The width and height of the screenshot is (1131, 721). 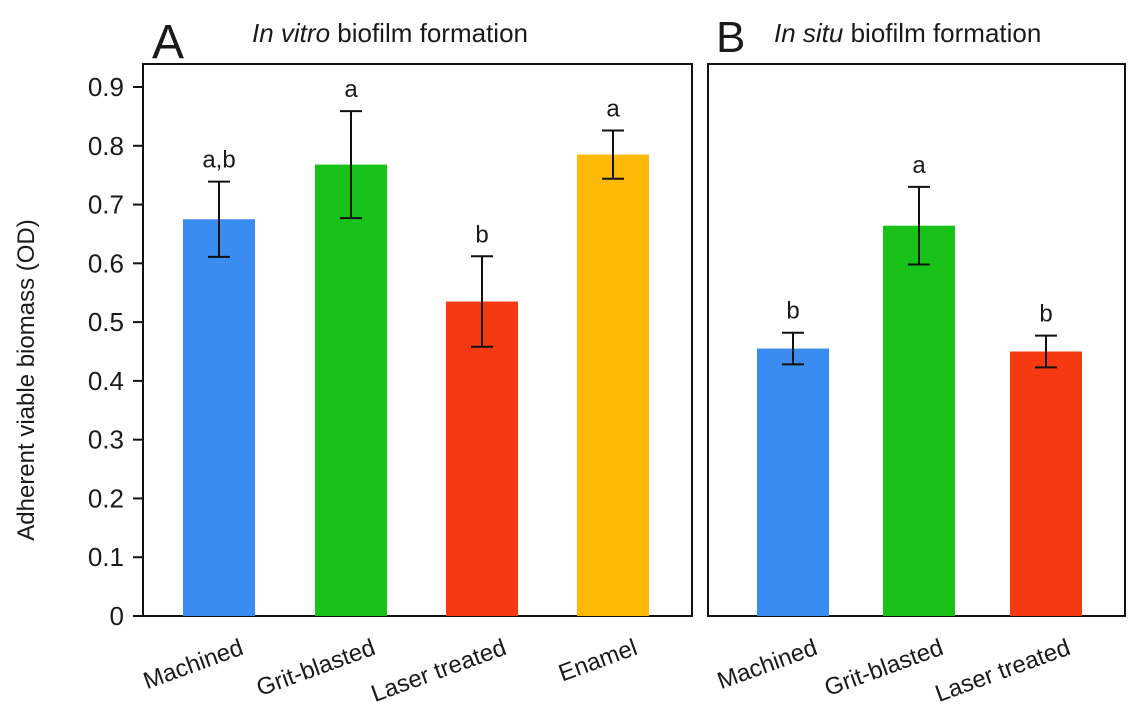 I want to click on bar-a-laser-treated, so click(x=482, y=458).